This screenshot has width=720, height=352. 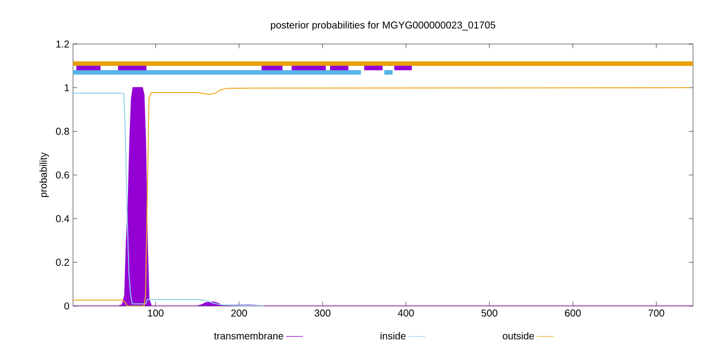 I want to click on legend-label: inside, so click(x=393, y=336).